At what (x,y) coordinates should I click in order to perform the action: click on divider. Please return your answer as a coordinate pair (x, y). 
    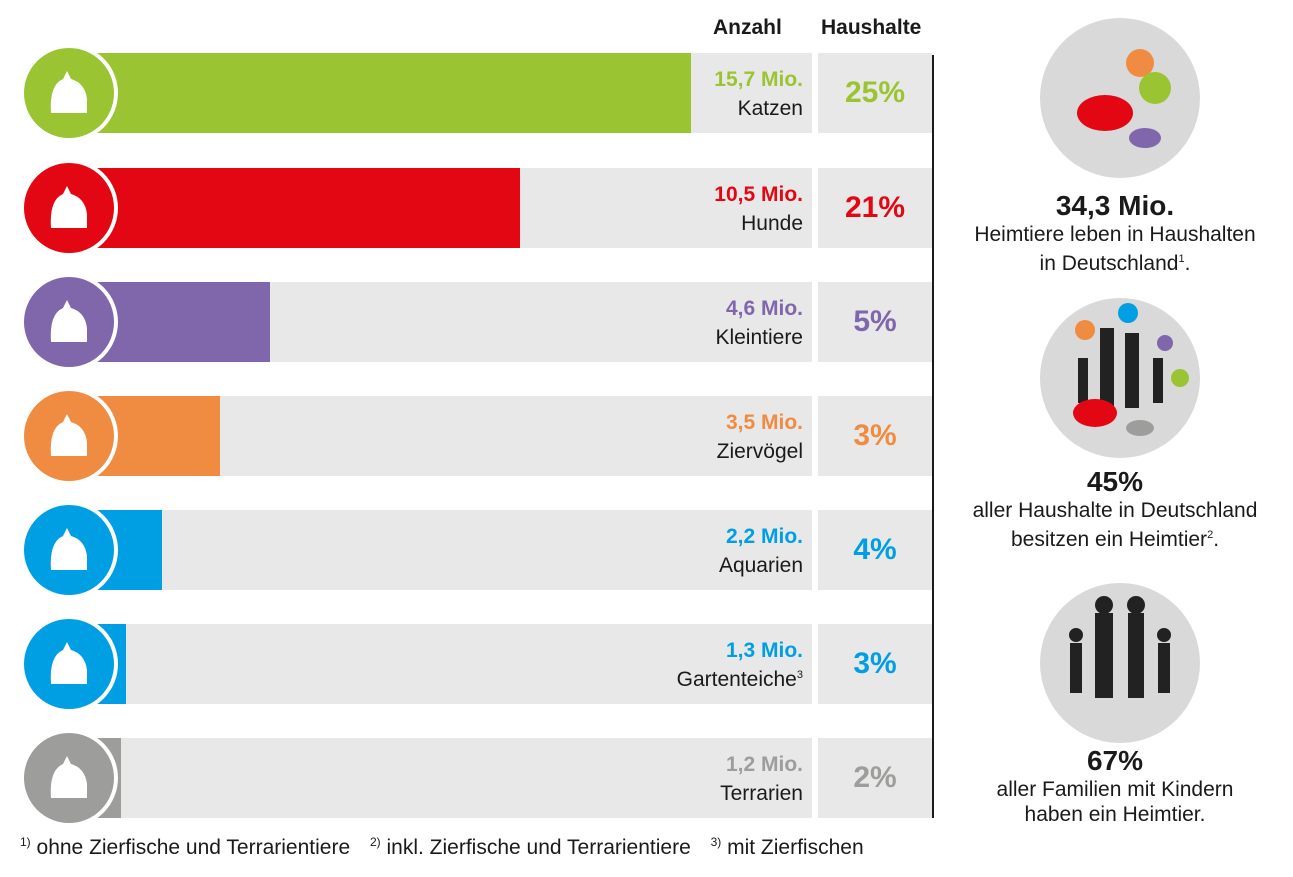
    Looking at the image, I should click on (933, 436).